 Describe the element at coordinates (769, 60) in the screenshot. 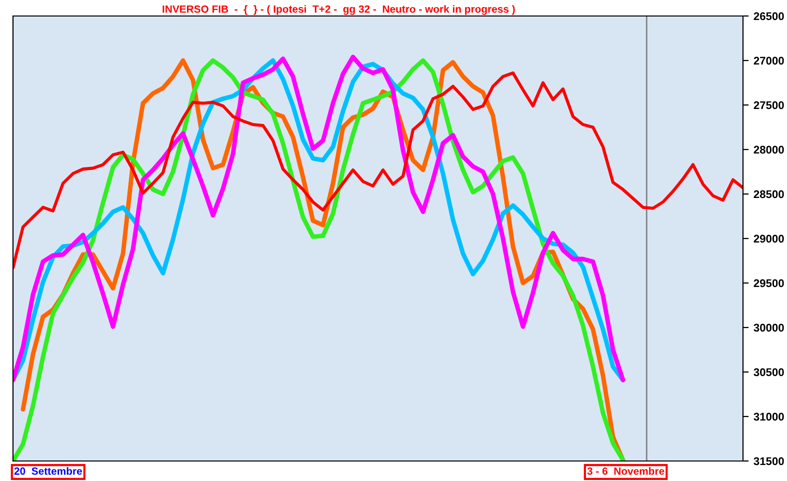

I see `y-tick-label: 27000` at that location.